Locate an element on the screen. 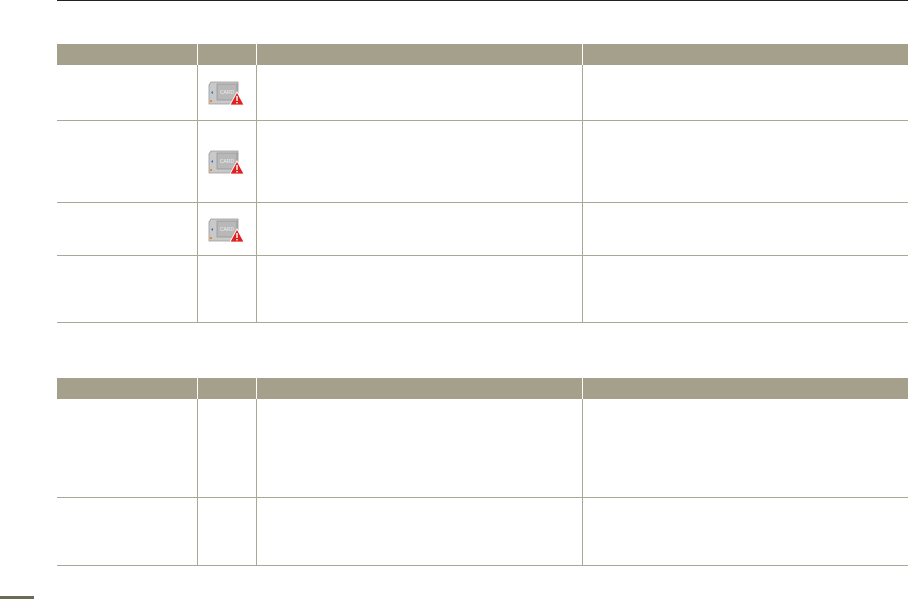  page-marker is located at coordinates (17, 597).